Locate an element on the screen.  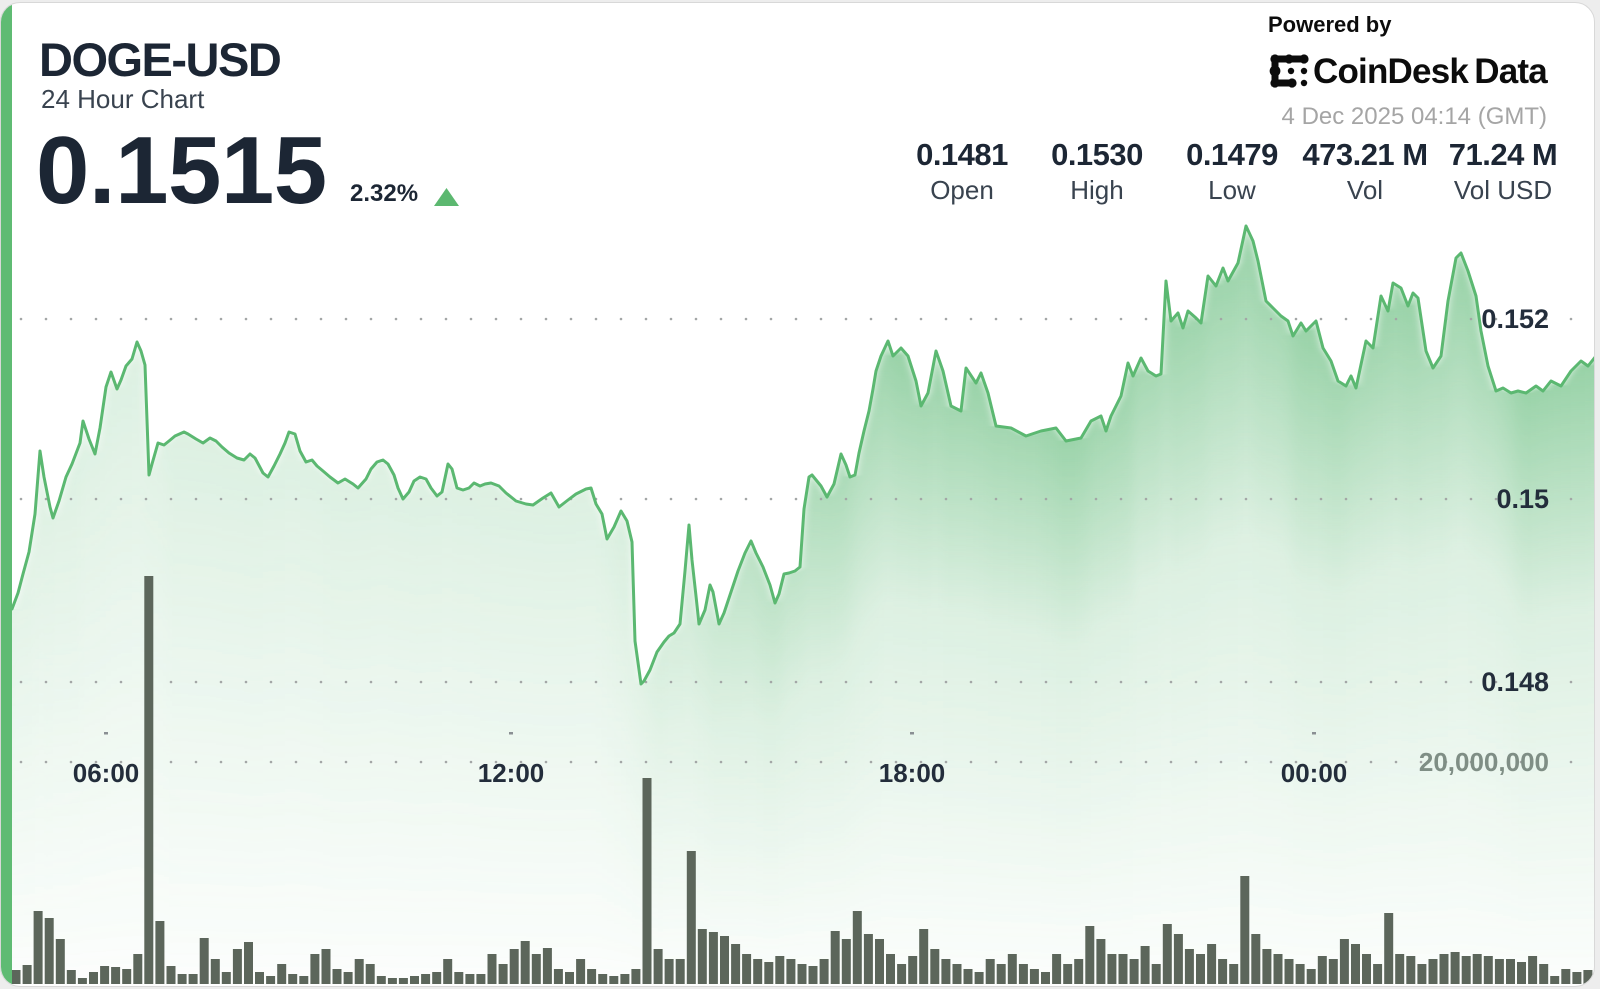
svg-text: 0.152 is located at coordinates (1515, 319).